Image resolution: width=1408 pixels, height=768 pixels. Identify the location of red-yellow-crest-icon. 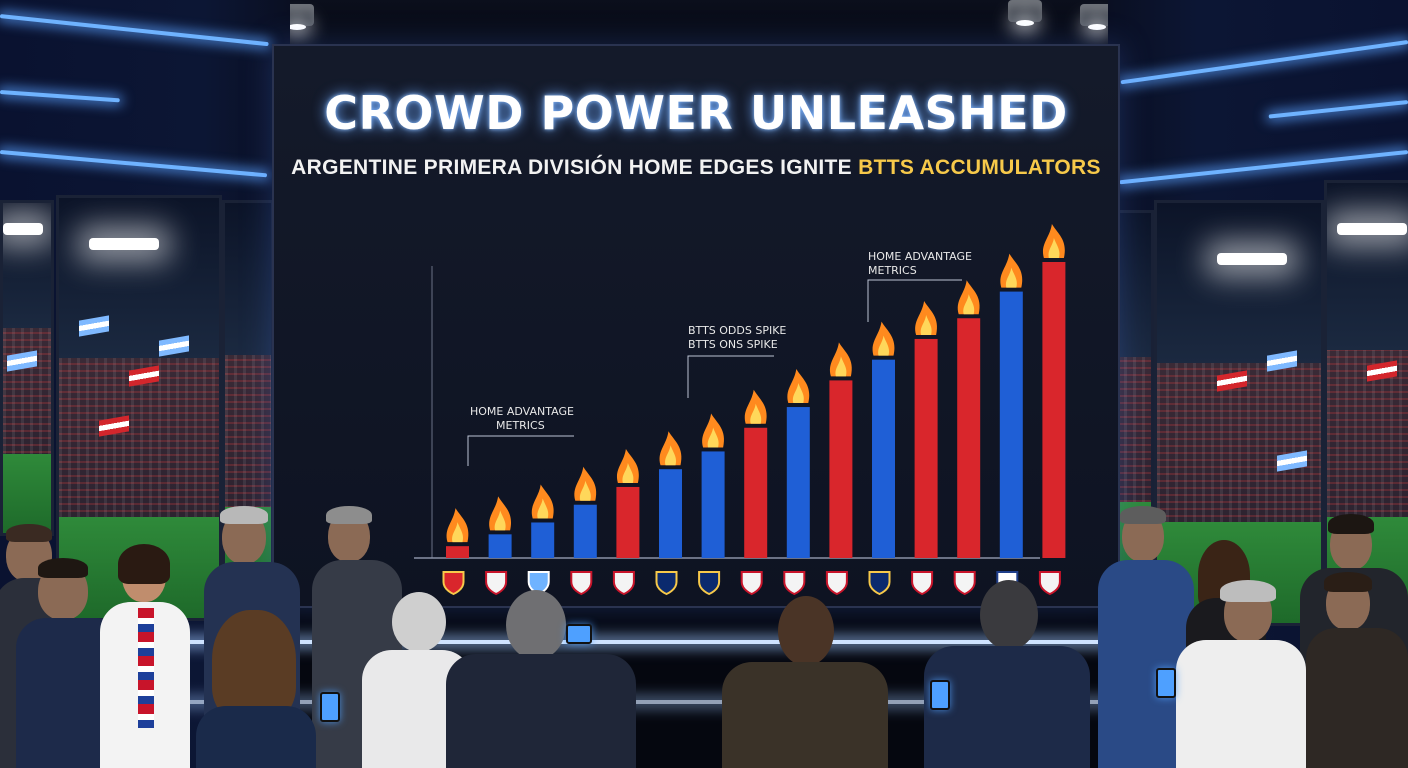
(453, 583).